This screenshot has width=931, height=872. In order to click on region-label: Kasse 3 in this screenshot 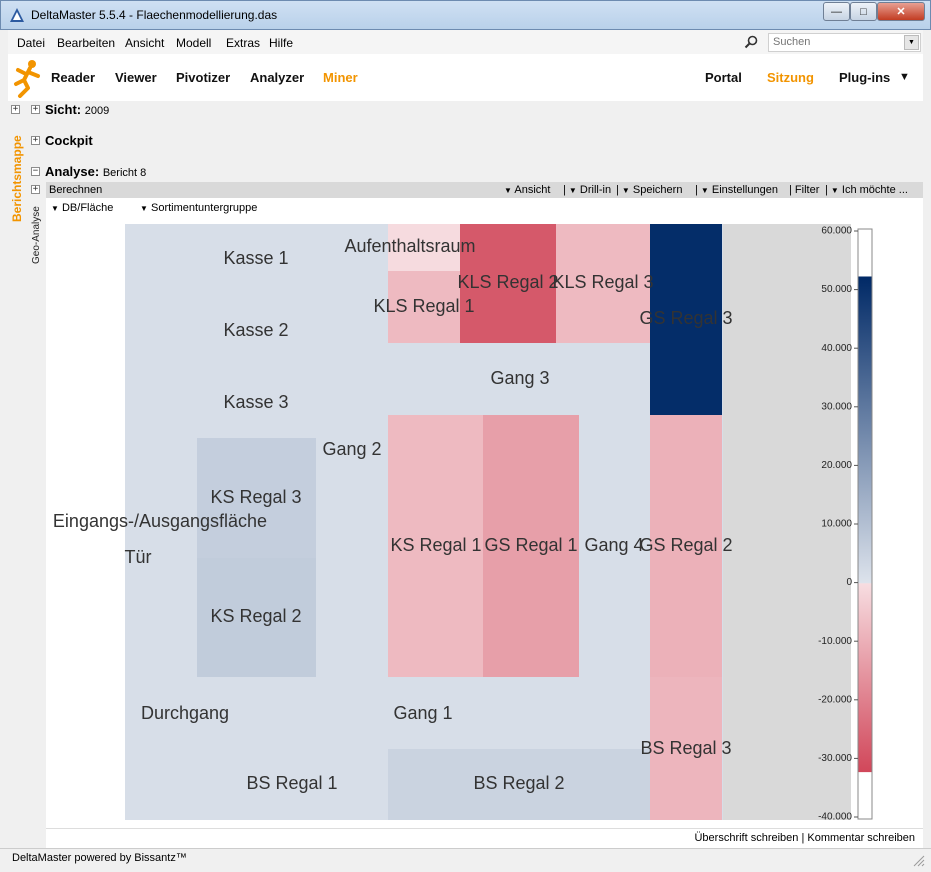, I will do `click(255, 402)`.